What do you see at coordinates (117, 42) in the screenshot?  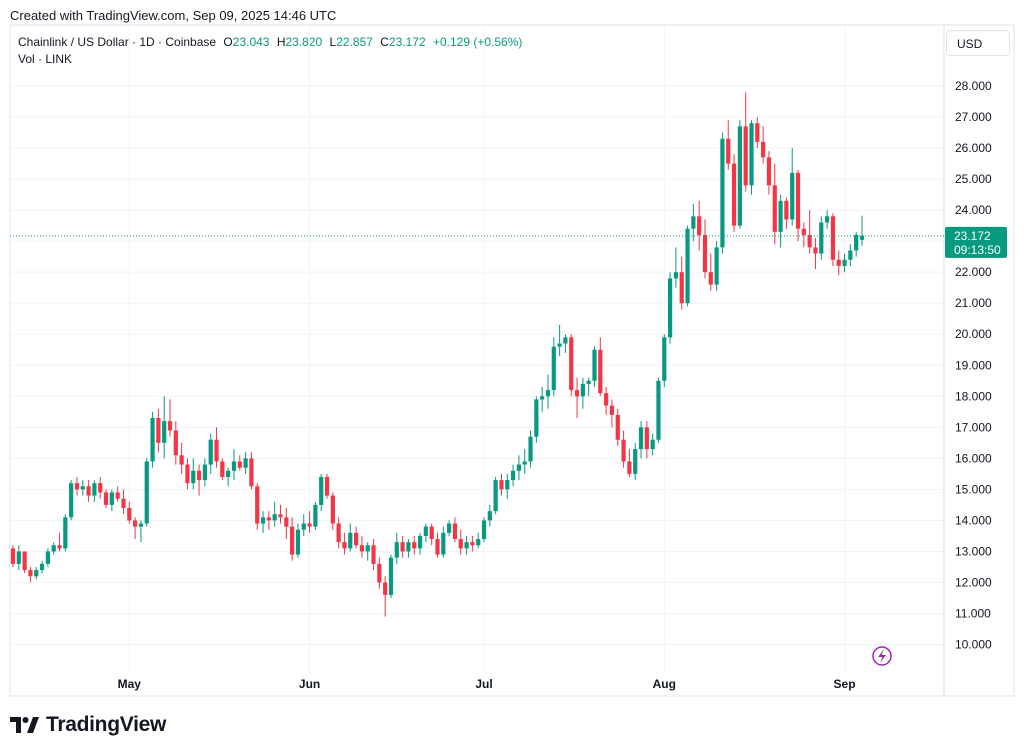 I see `symbol-title: Chainlink / US Dollar · 1D · Coinbase` at bounding box center [117, 42].